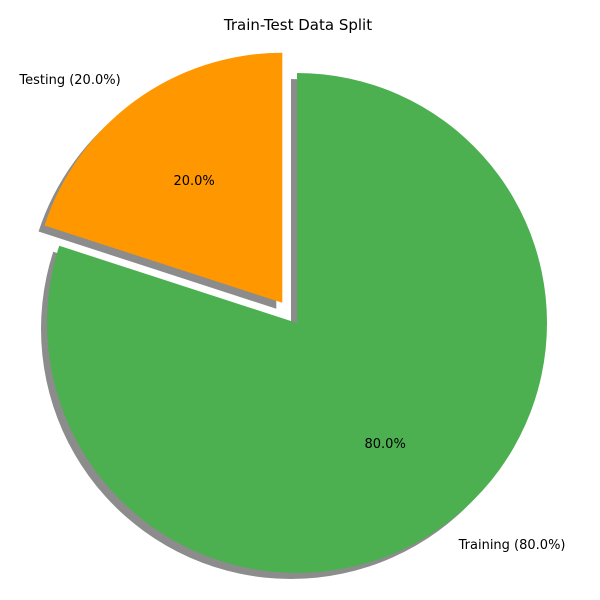 This screenshot has width=600, height=600. What do you see at coordinates (297, 25) in the screenshot?
I see `chart-title: Train-Test Data Split` at bounding box center [297, 25].